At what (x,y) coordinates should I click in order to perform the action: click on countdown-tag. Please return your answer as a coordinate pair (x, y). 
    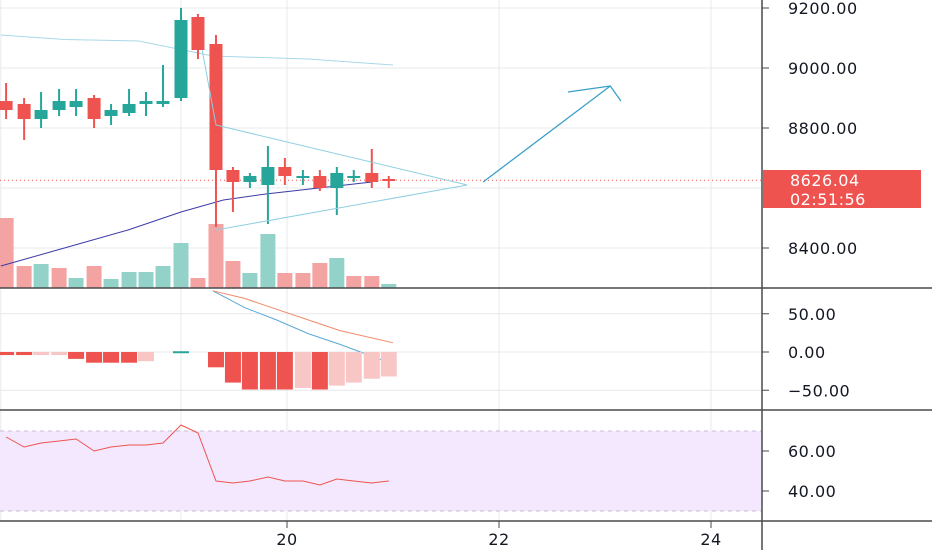
    Looking at the image, I should click on (842, 198).